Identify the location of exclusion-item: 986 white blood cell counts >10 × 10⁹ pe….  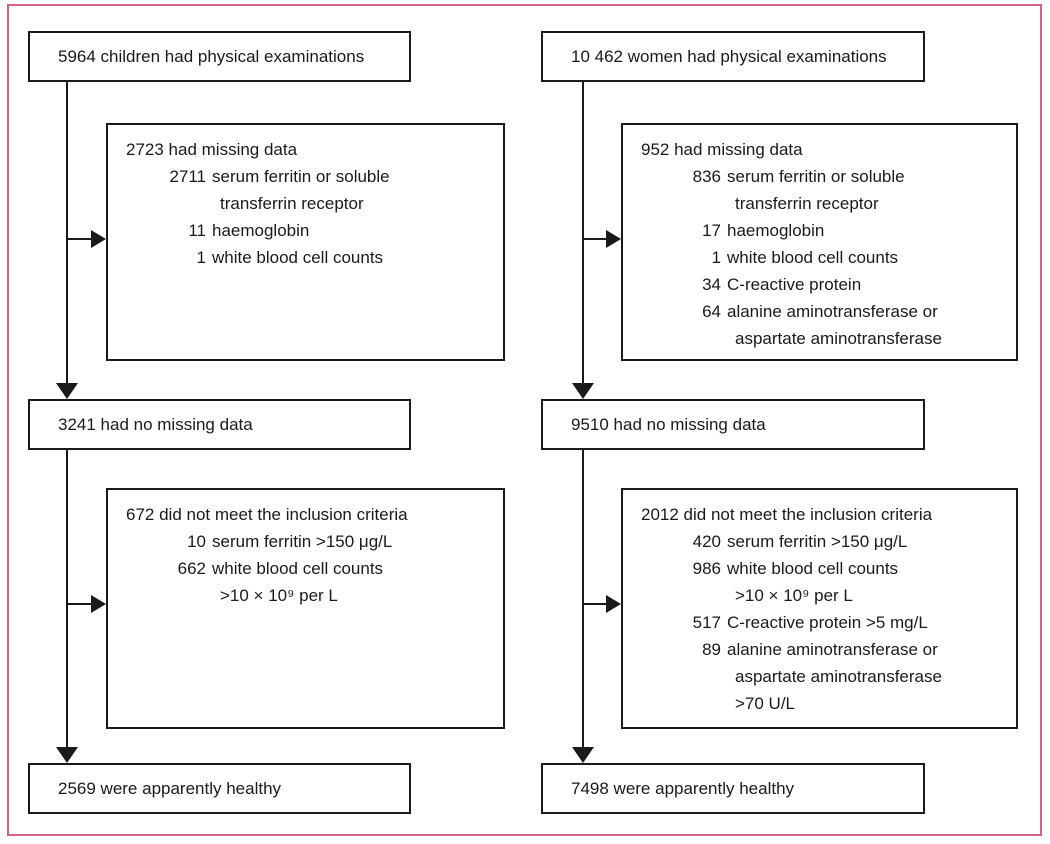
(822, 582).